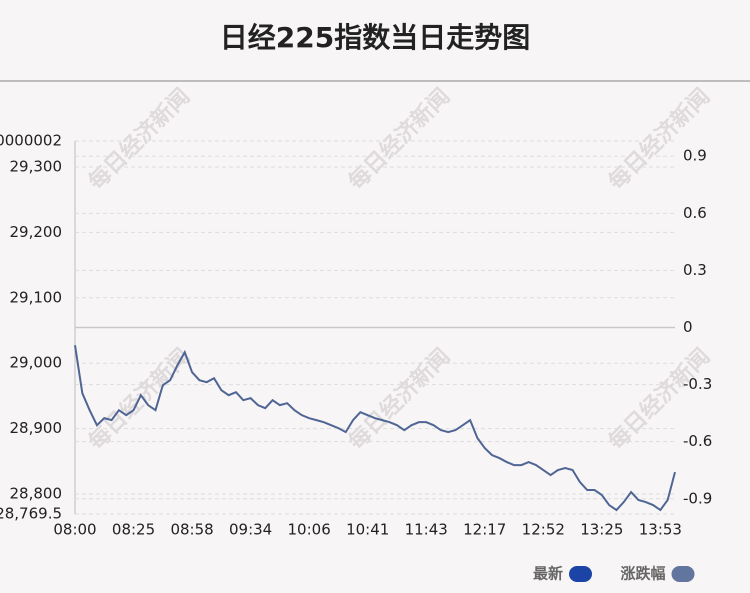  Describe the element at coordinates (375, 37) in the screenshot. I see `chart-title: 日经225指数当日走势图` at that location.